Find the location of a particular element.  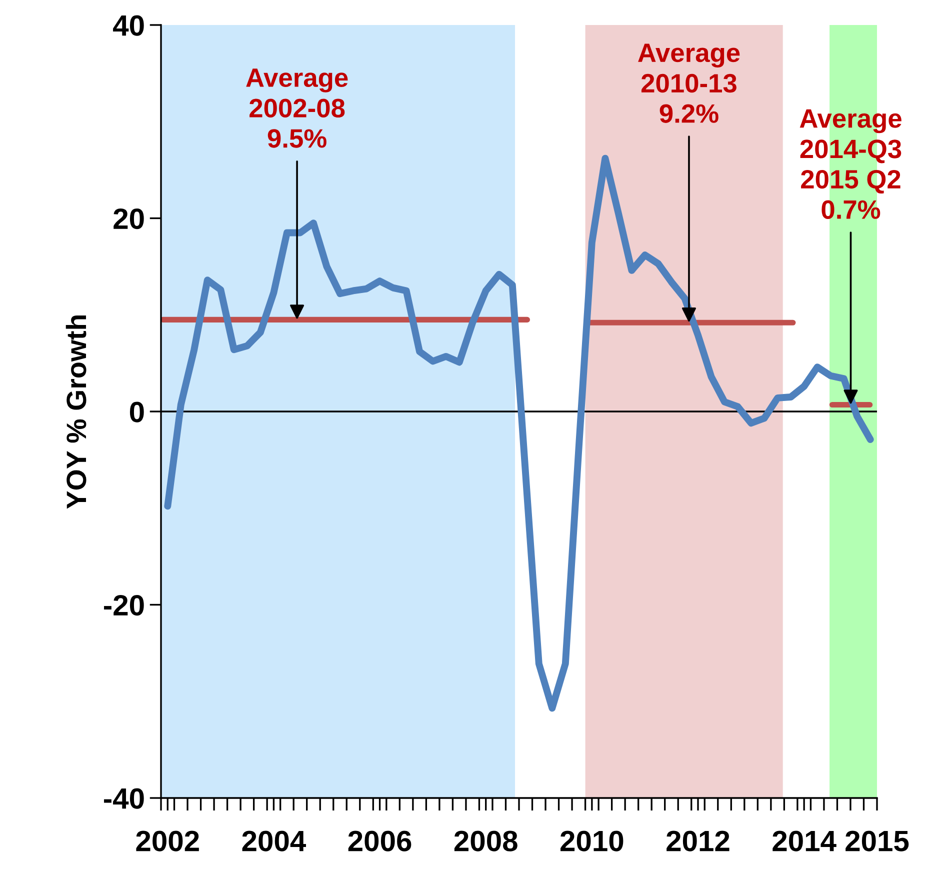

x-tick-label: 2010 is located at coordinates (592, 841).